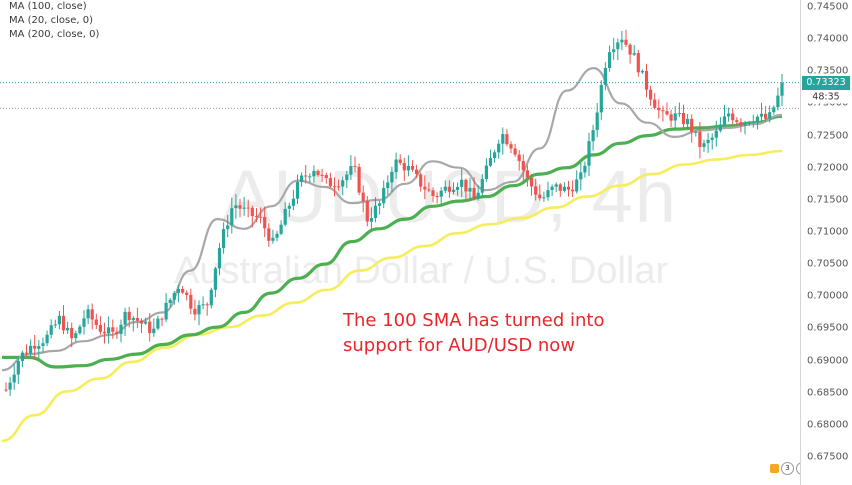 This screenshot has width=852, height=485. Describe the element at coordinates (828, 328) in the screenshot. I see `price-tick-label: 0.69500` at that location.